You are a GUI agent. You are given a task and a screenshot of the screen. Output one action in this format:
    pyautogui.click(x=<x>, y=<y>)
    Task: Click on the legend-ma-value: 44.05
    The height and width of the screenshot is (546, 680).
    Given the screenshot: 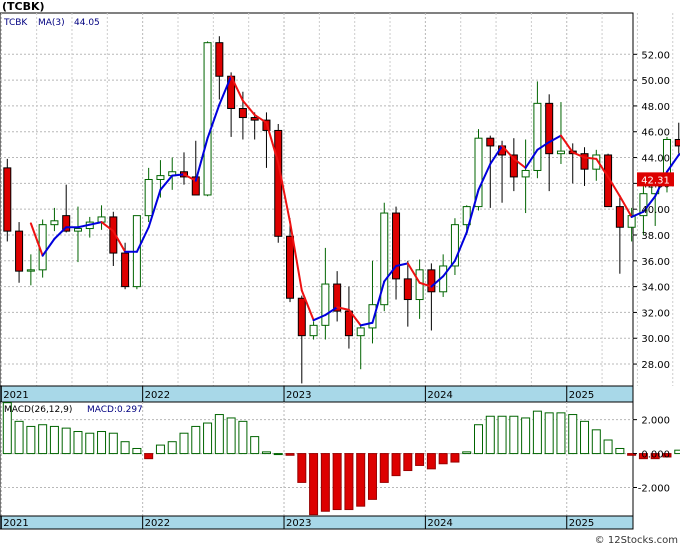 What is the action you would take?
    pyautogui.click(x=87, y=23)
    